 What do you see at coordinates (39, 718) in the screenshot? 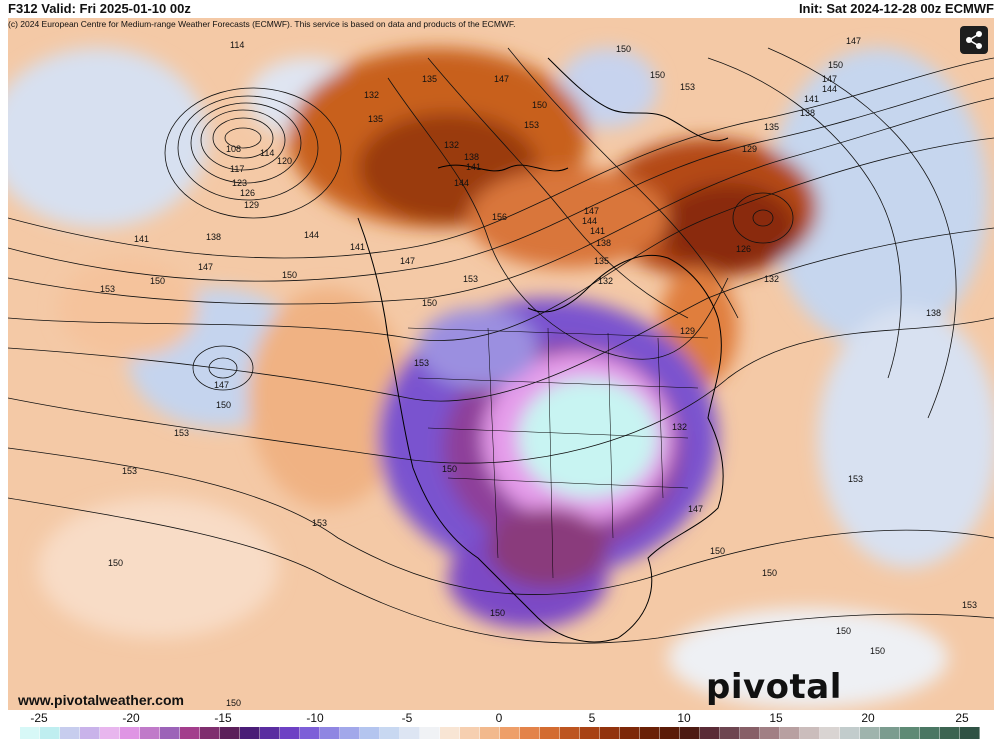
I see `colorbar-tick: -25` at bounding box center [39, 718].